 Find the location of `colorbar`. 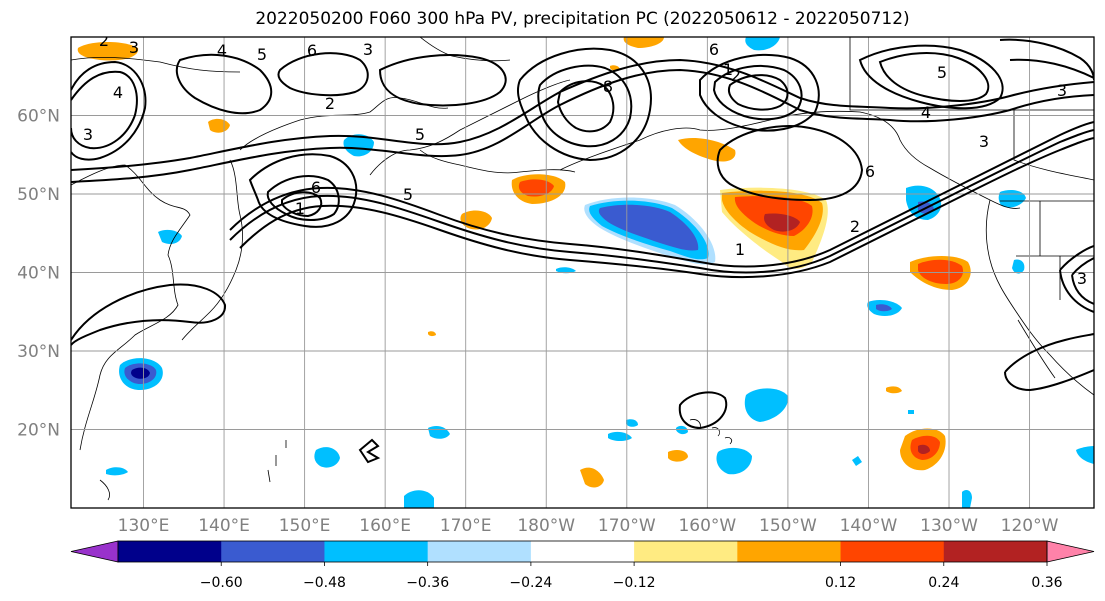

colorbar is located at coordinates (582, 551).